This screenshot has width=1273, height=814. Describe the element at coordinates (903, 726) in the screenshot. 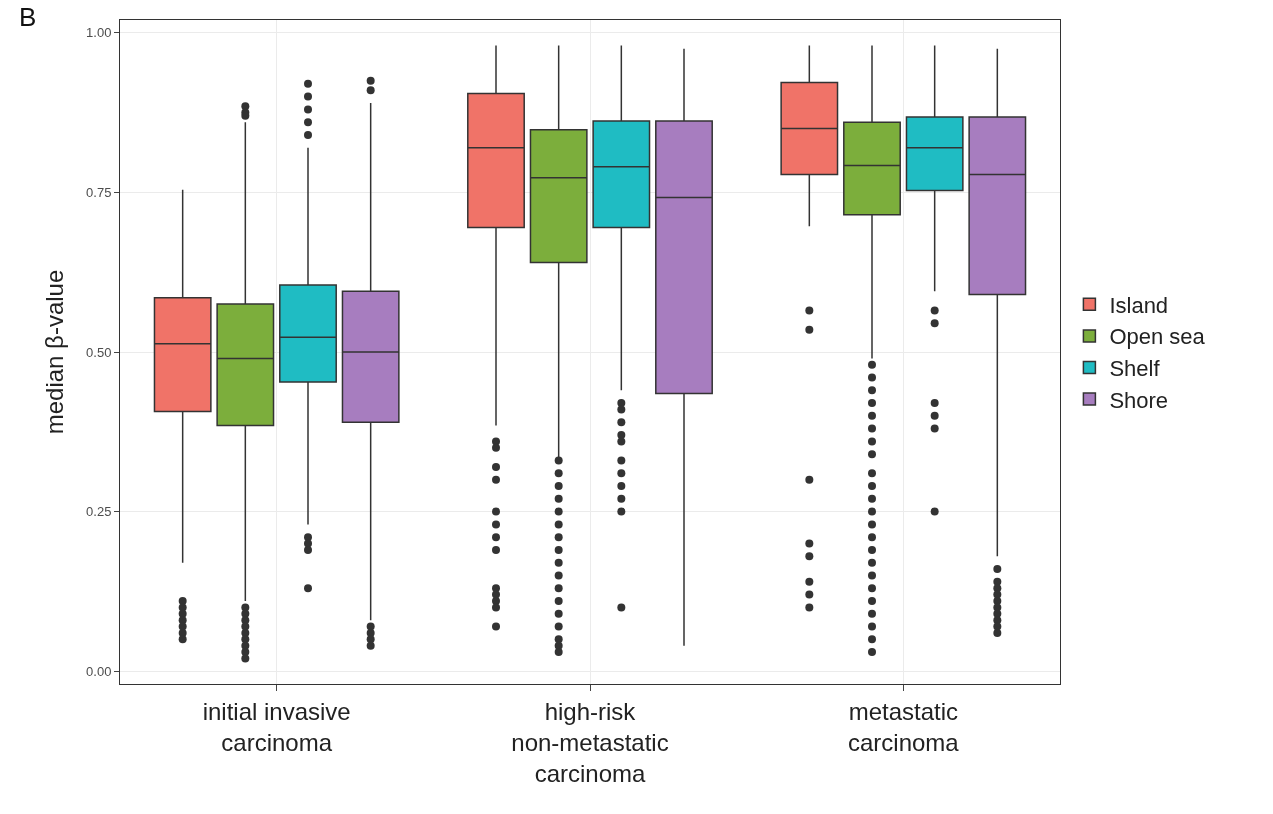

I see `x-tick-label: metastatic carcinoma` at that location.